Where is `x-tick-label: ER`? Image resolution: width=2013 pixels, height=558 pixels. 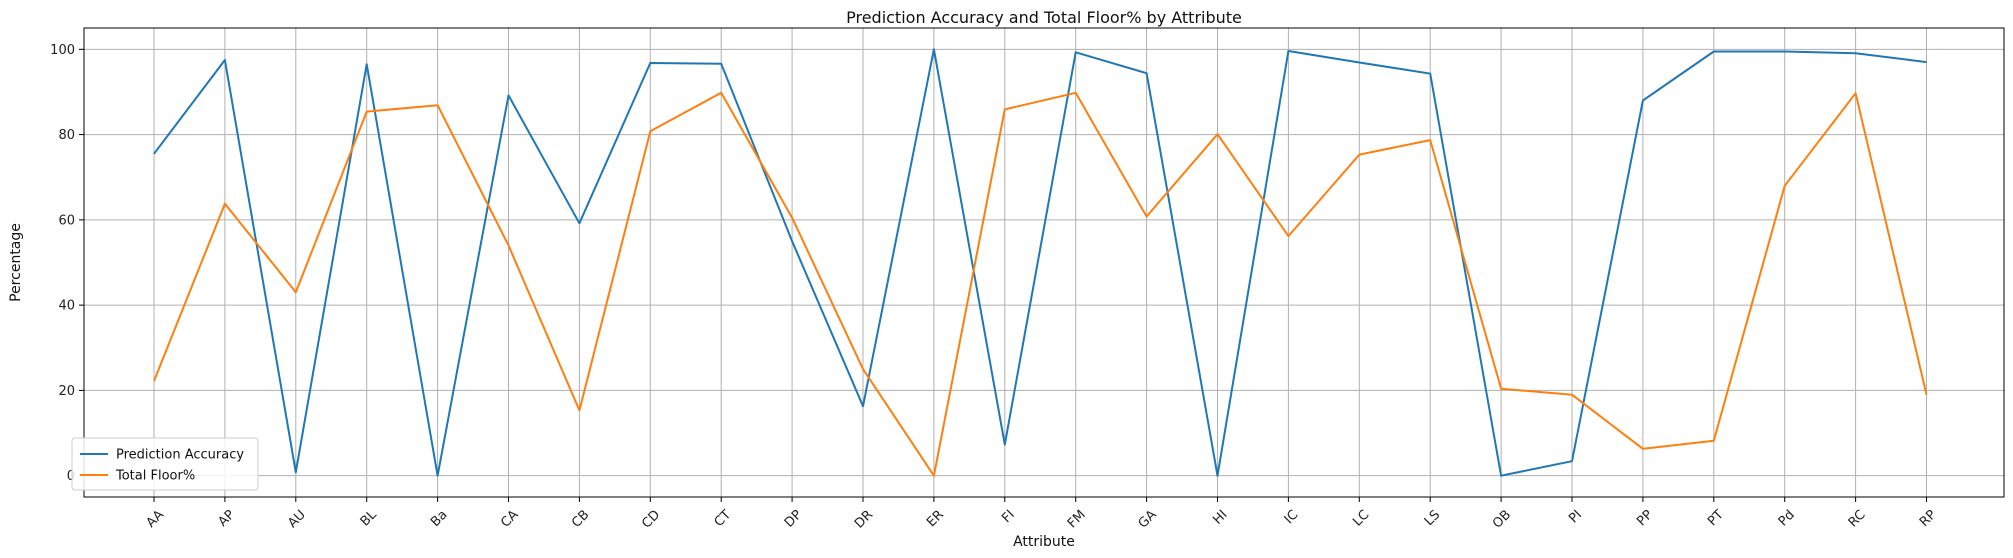 x-tick-label: ER is located at coordinates (935, 518).